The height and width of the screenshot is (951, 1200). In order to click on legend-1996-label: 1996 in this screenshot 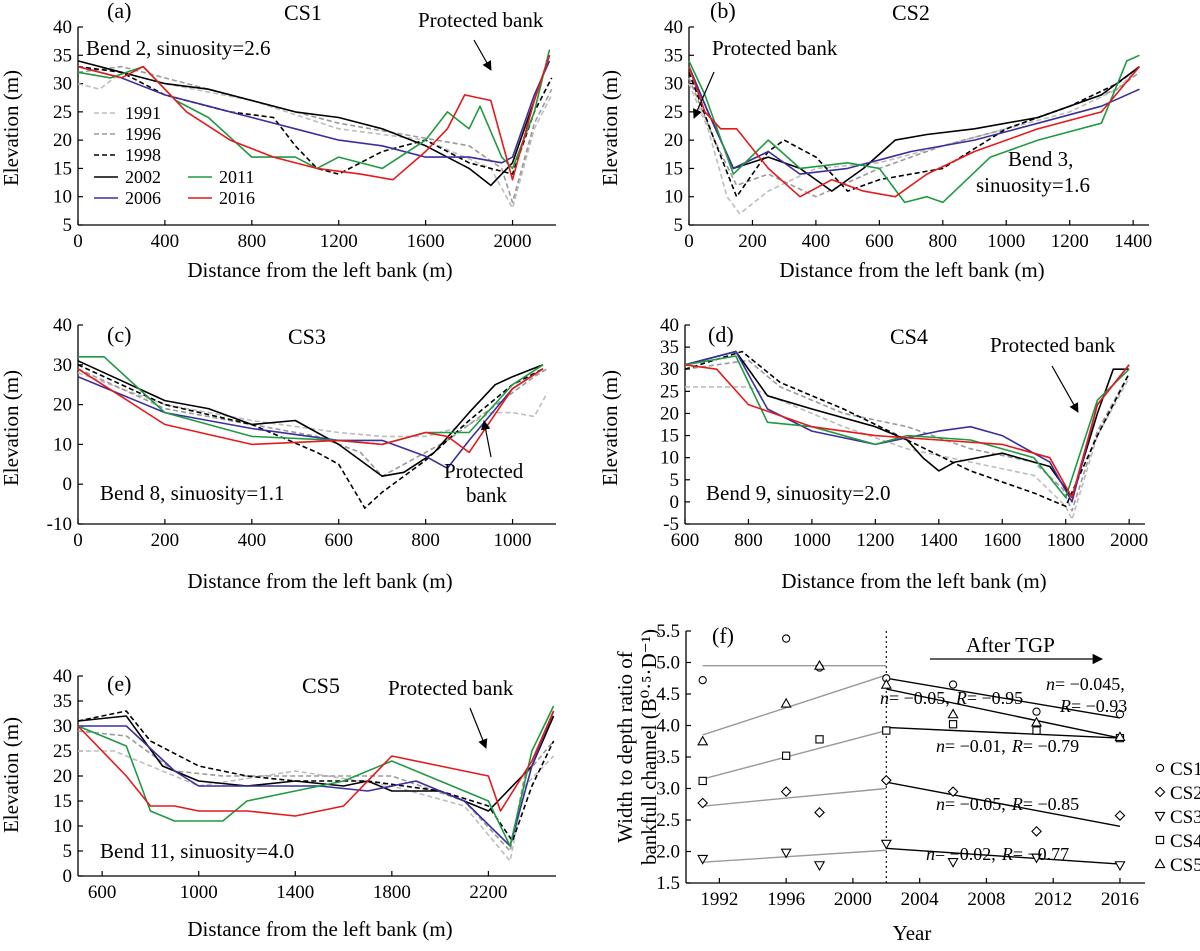, I will do `click(143, 134)`.